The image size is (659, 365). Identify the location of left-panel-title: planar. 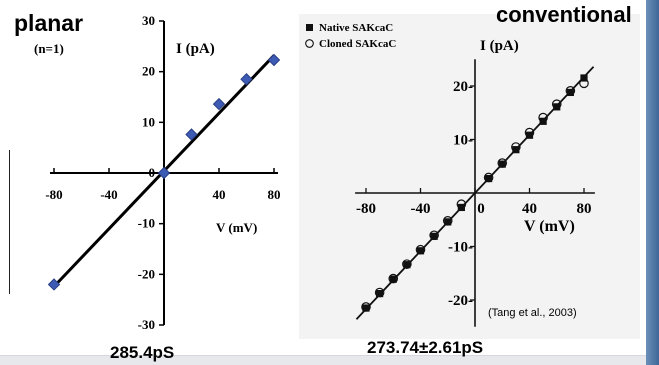
(49, 23).